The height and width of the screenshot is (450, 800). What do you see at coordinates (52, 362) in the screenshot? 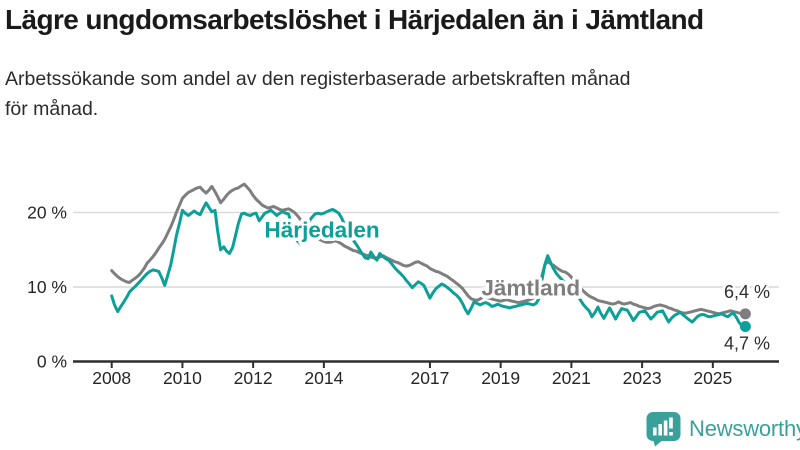
I see `y-tick-label: 0 %` at bounding box center [52, 362].